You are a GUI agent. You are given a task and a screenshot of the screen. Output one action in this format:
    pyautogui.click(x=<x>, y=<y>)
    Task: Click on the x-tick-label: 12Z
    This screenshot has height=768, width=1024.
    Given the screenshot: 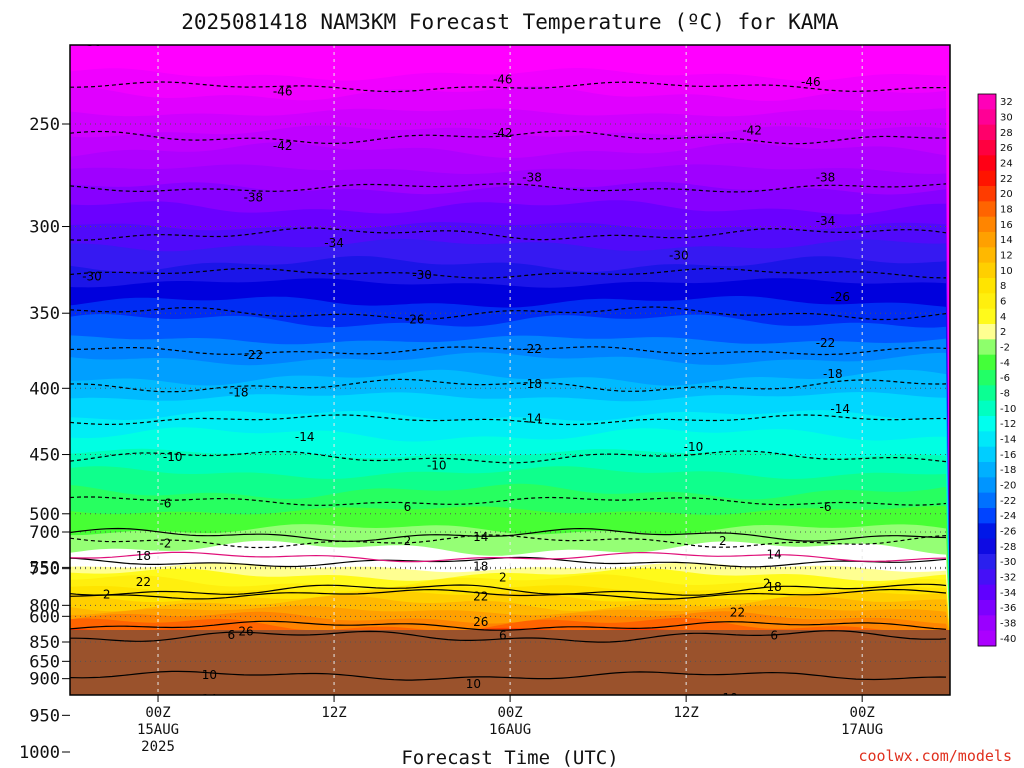 What is the action you would take?
    pyautogui.click(x=333, y=713)
    